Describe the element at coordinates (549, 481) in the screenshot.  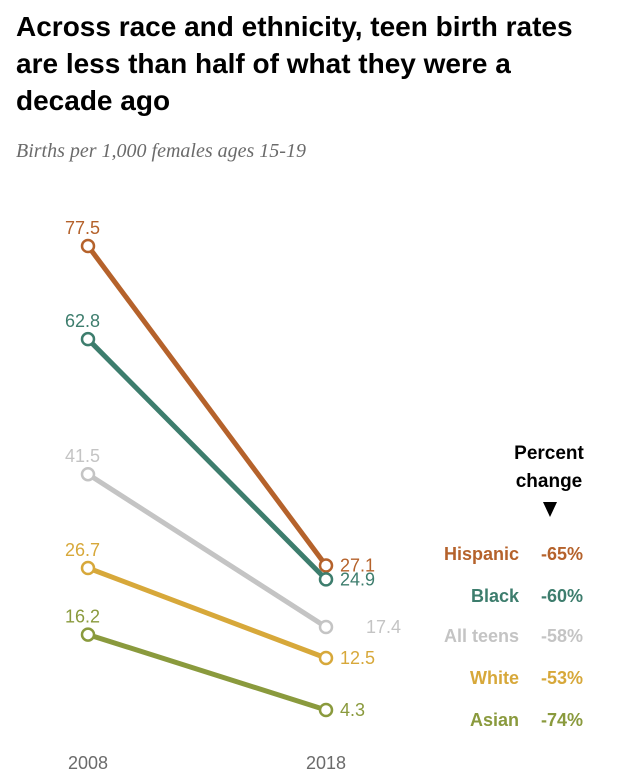
I see `legend-header-line2: change` at that location.